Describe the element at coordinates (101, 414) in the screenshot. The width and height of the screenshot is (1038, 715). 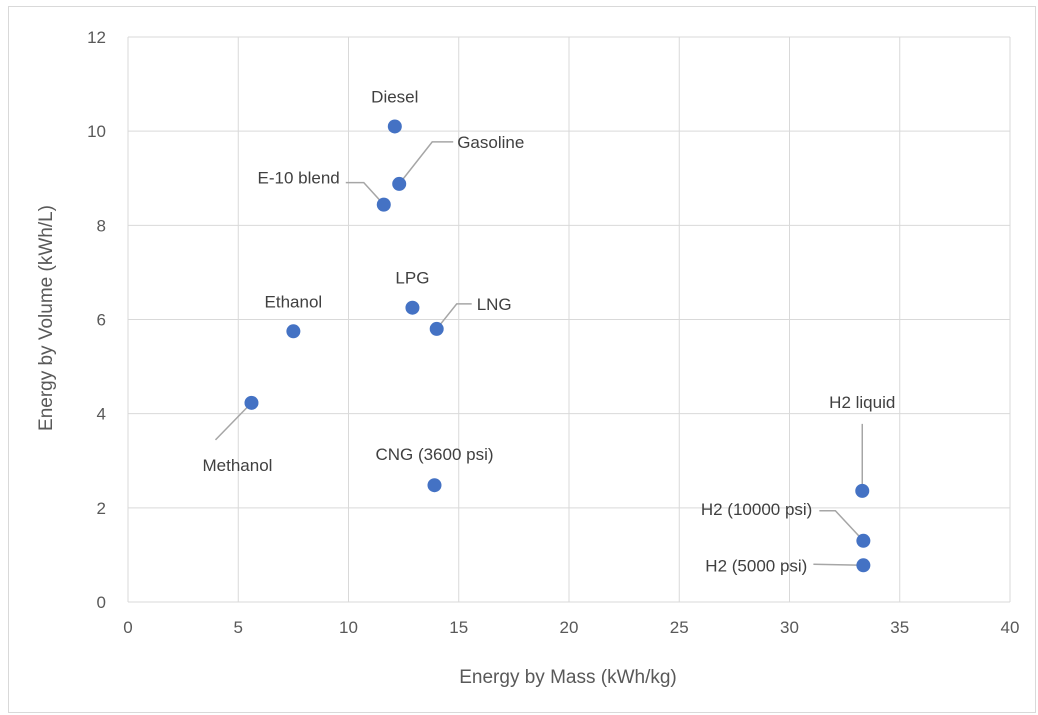
I see `y-tick-label: 4` at that location.